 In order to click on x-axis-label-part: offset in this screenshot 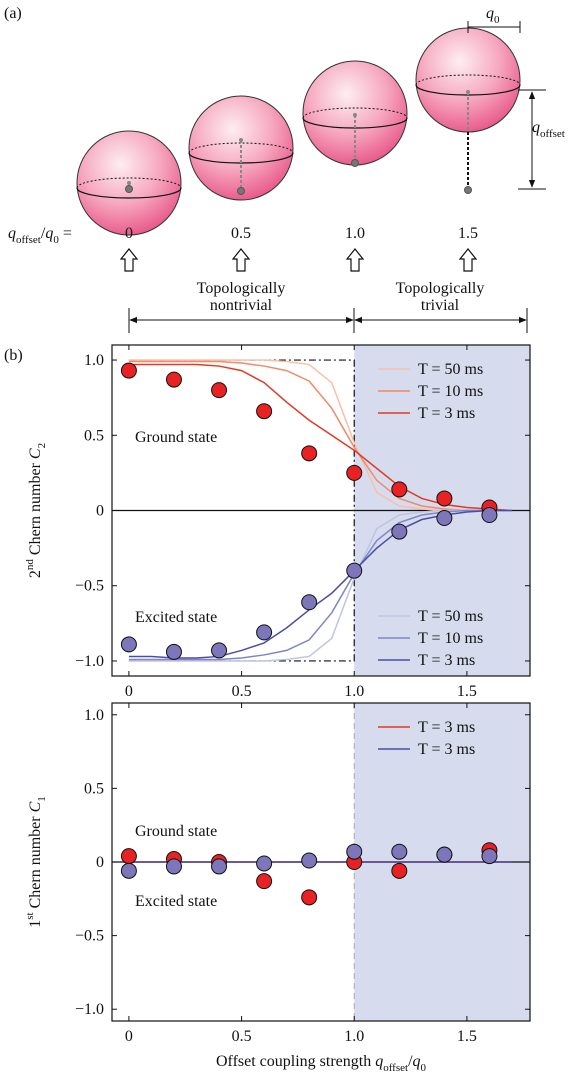, I will do `click(395, 1068)`.